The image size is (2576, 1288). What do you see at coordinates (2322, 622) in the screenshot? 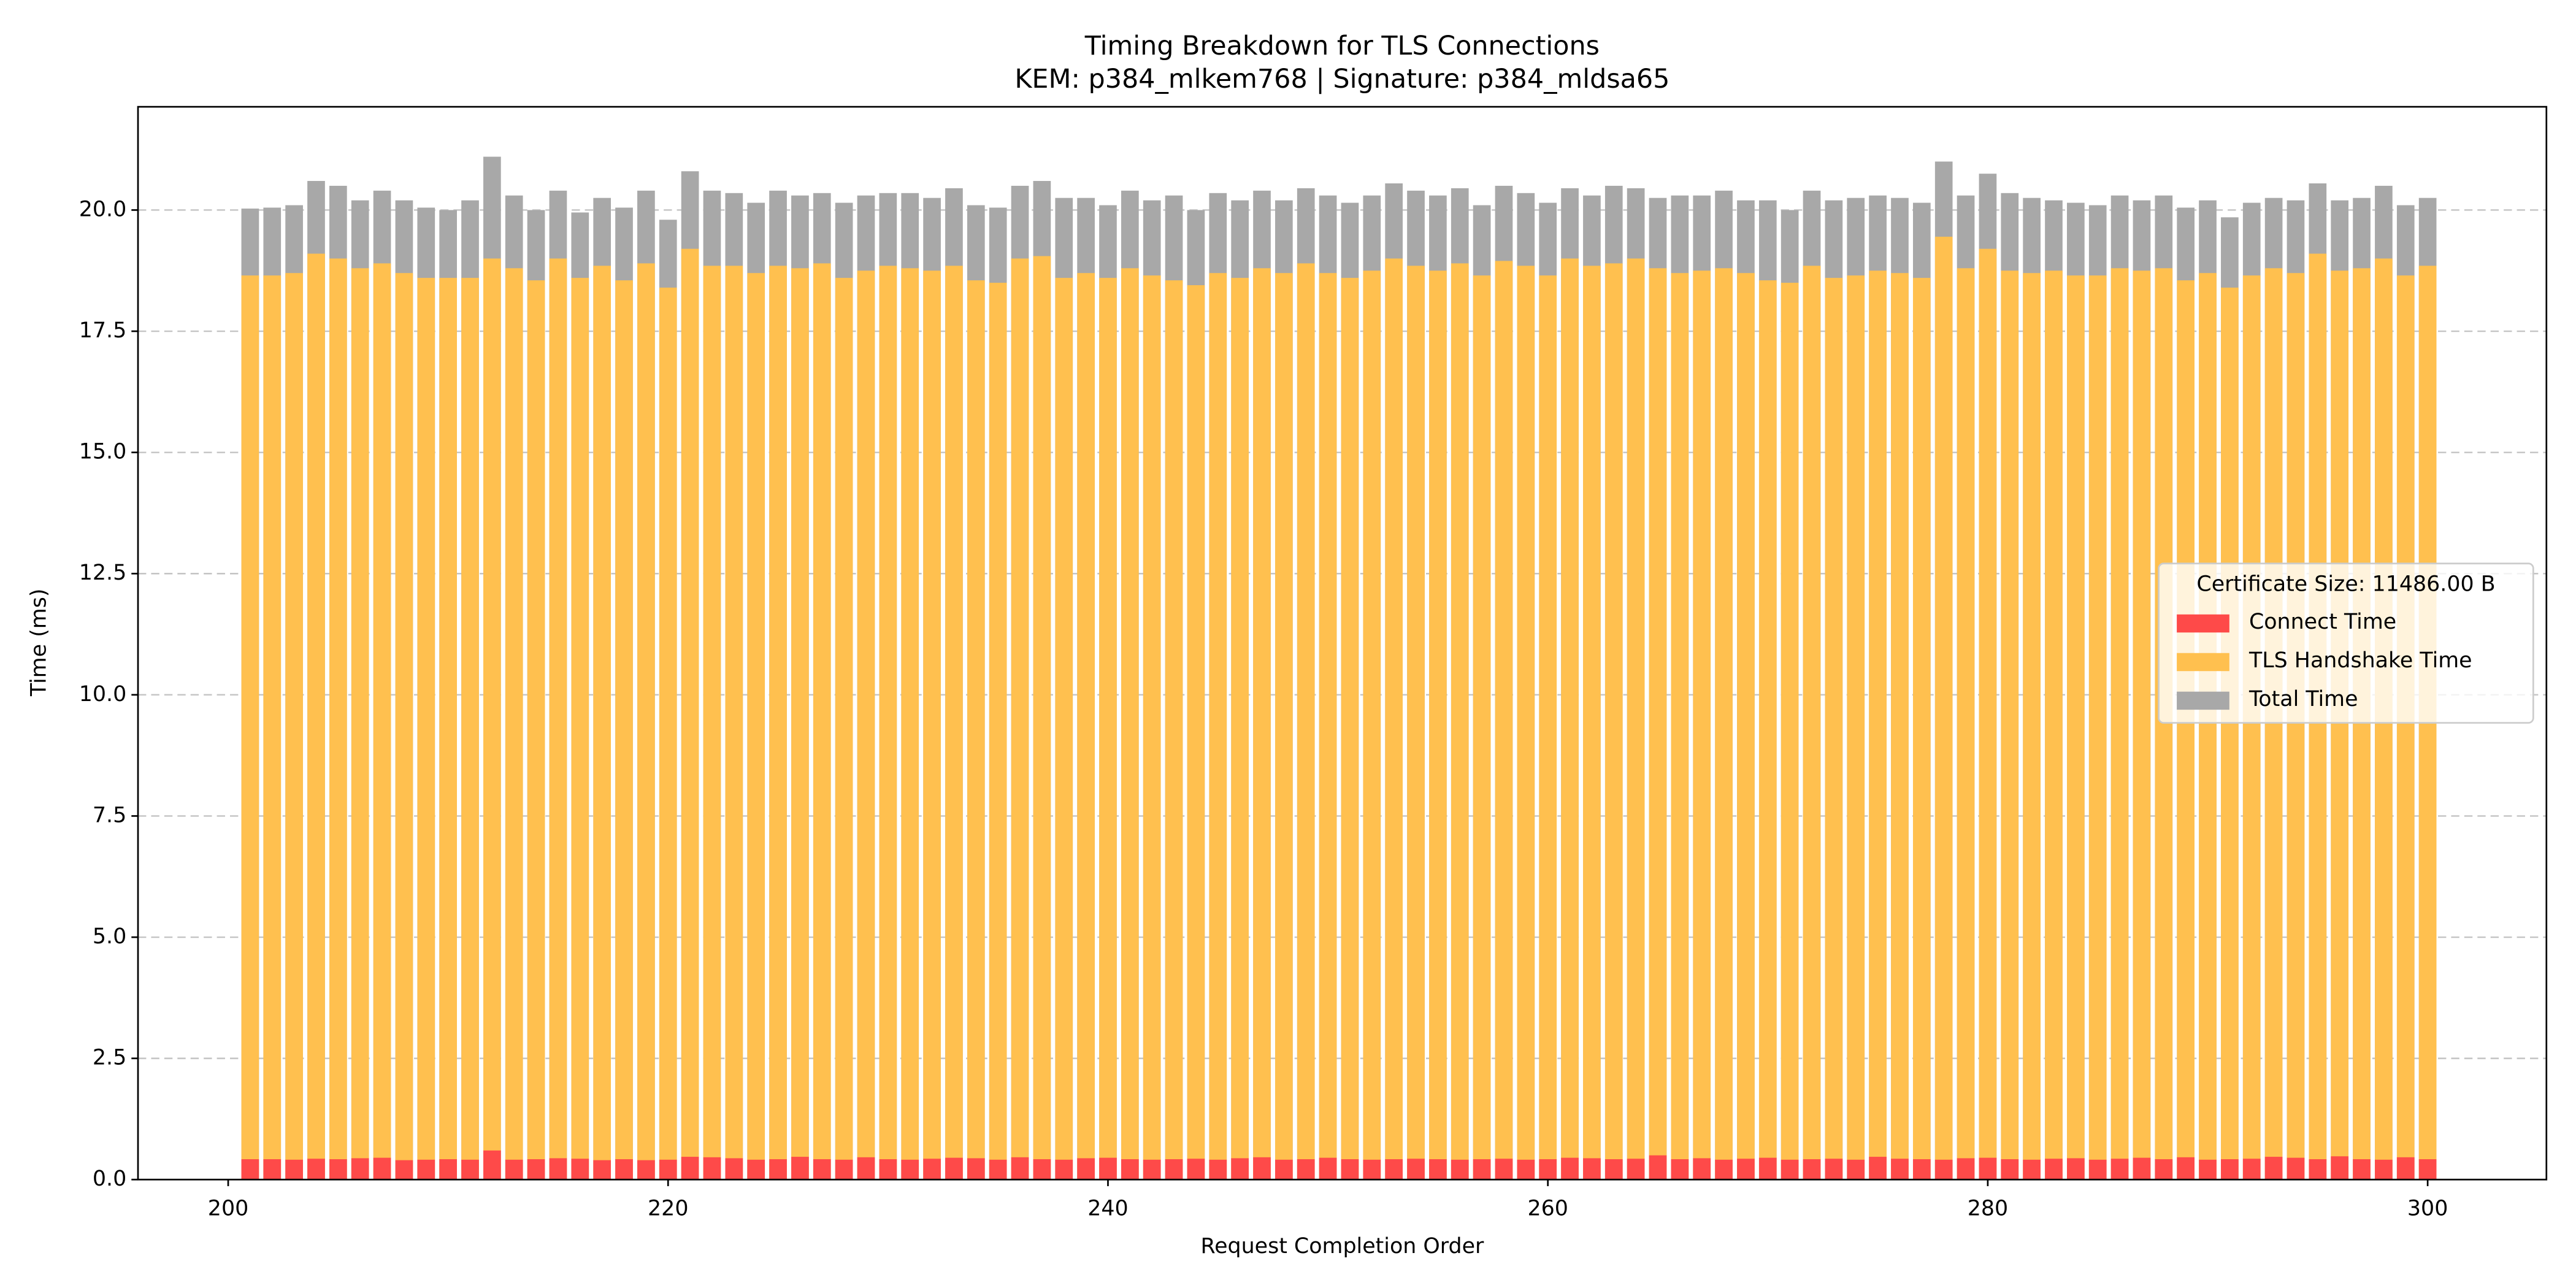
I see `legend-label: Connect Time` at bounding box center [2322, 622].